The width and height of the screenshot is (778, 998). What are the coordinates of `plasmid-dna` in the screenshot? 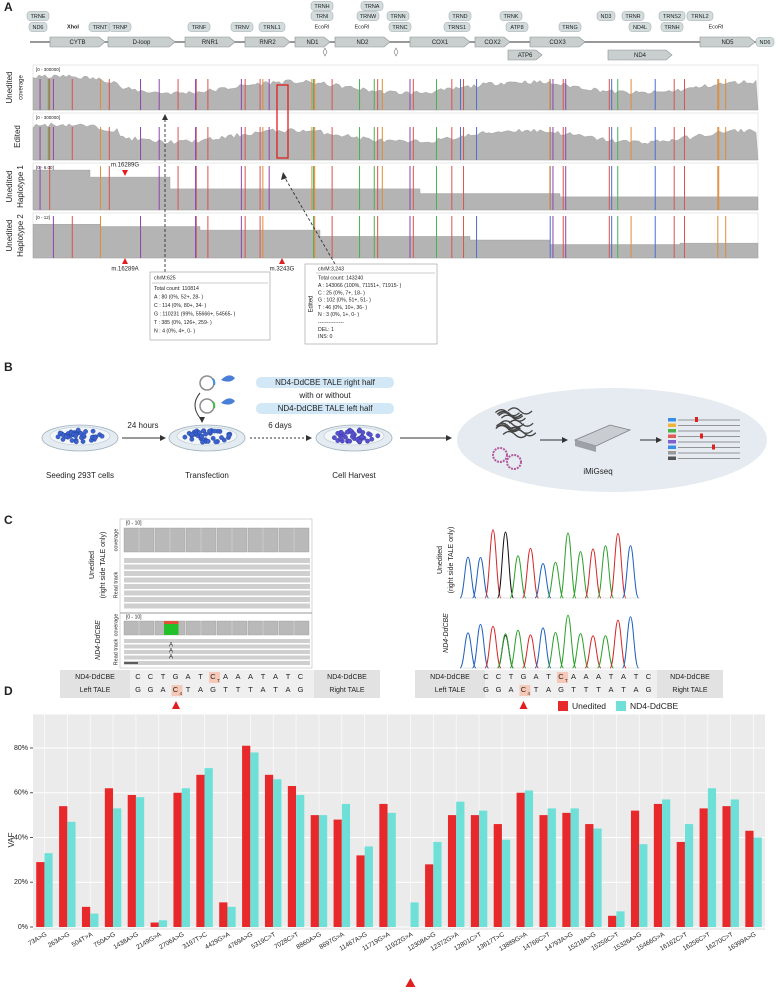 It's located at (514, 462).